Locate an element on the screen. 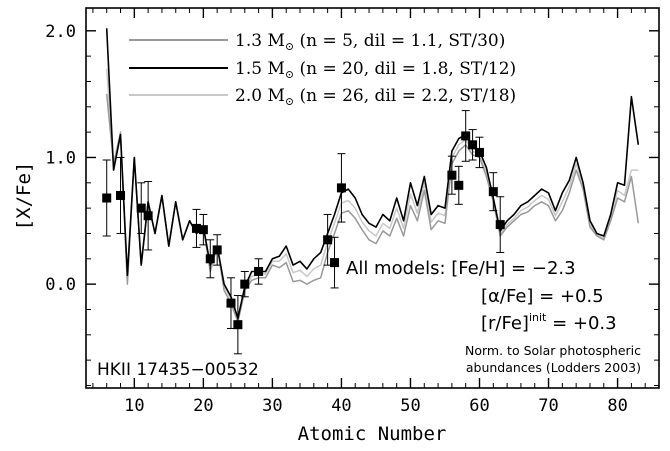  legend-label-2: 1.5 M⊙ (n = 20, dil = 1.8, ST/12) is located at coordinates (375, 70).